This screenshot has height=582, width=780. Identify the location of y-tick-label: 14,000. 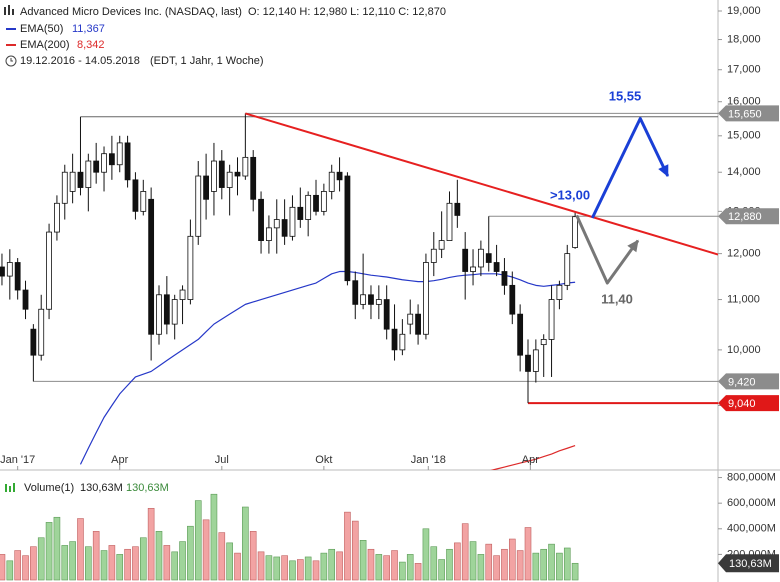
(744, 172).